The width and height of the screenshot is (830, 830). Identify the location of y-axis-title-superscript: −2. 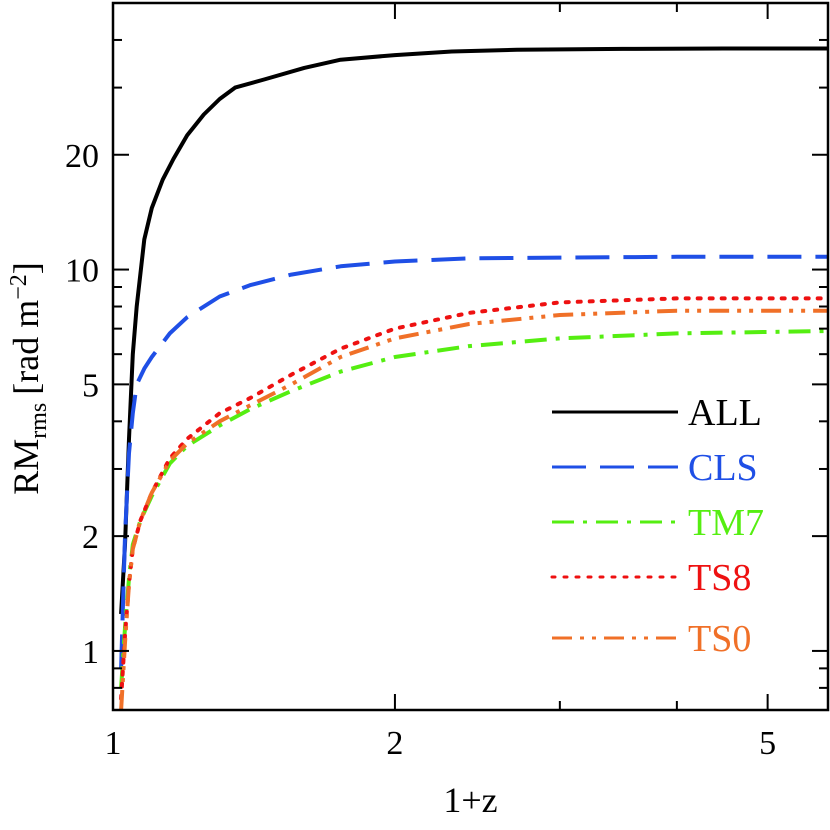
(19, 287).